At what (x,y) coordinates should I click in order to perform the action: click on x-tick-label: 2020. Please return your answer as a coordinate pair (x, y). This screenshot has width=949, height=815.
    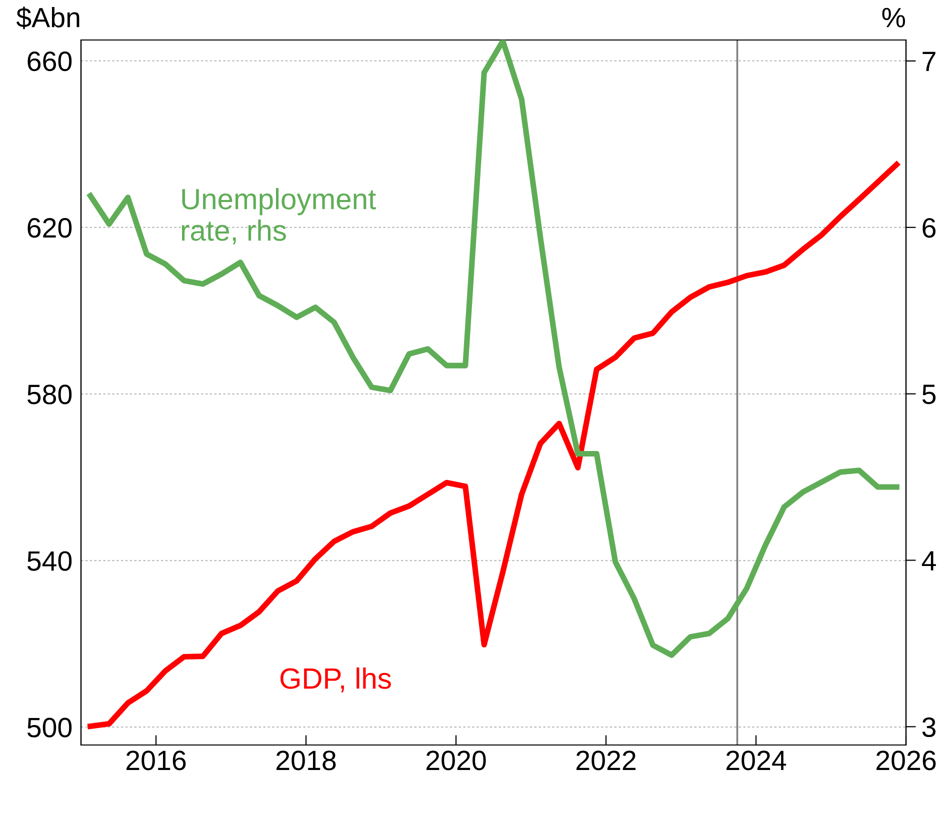
    Looking at the image, I should click on (456, 760).